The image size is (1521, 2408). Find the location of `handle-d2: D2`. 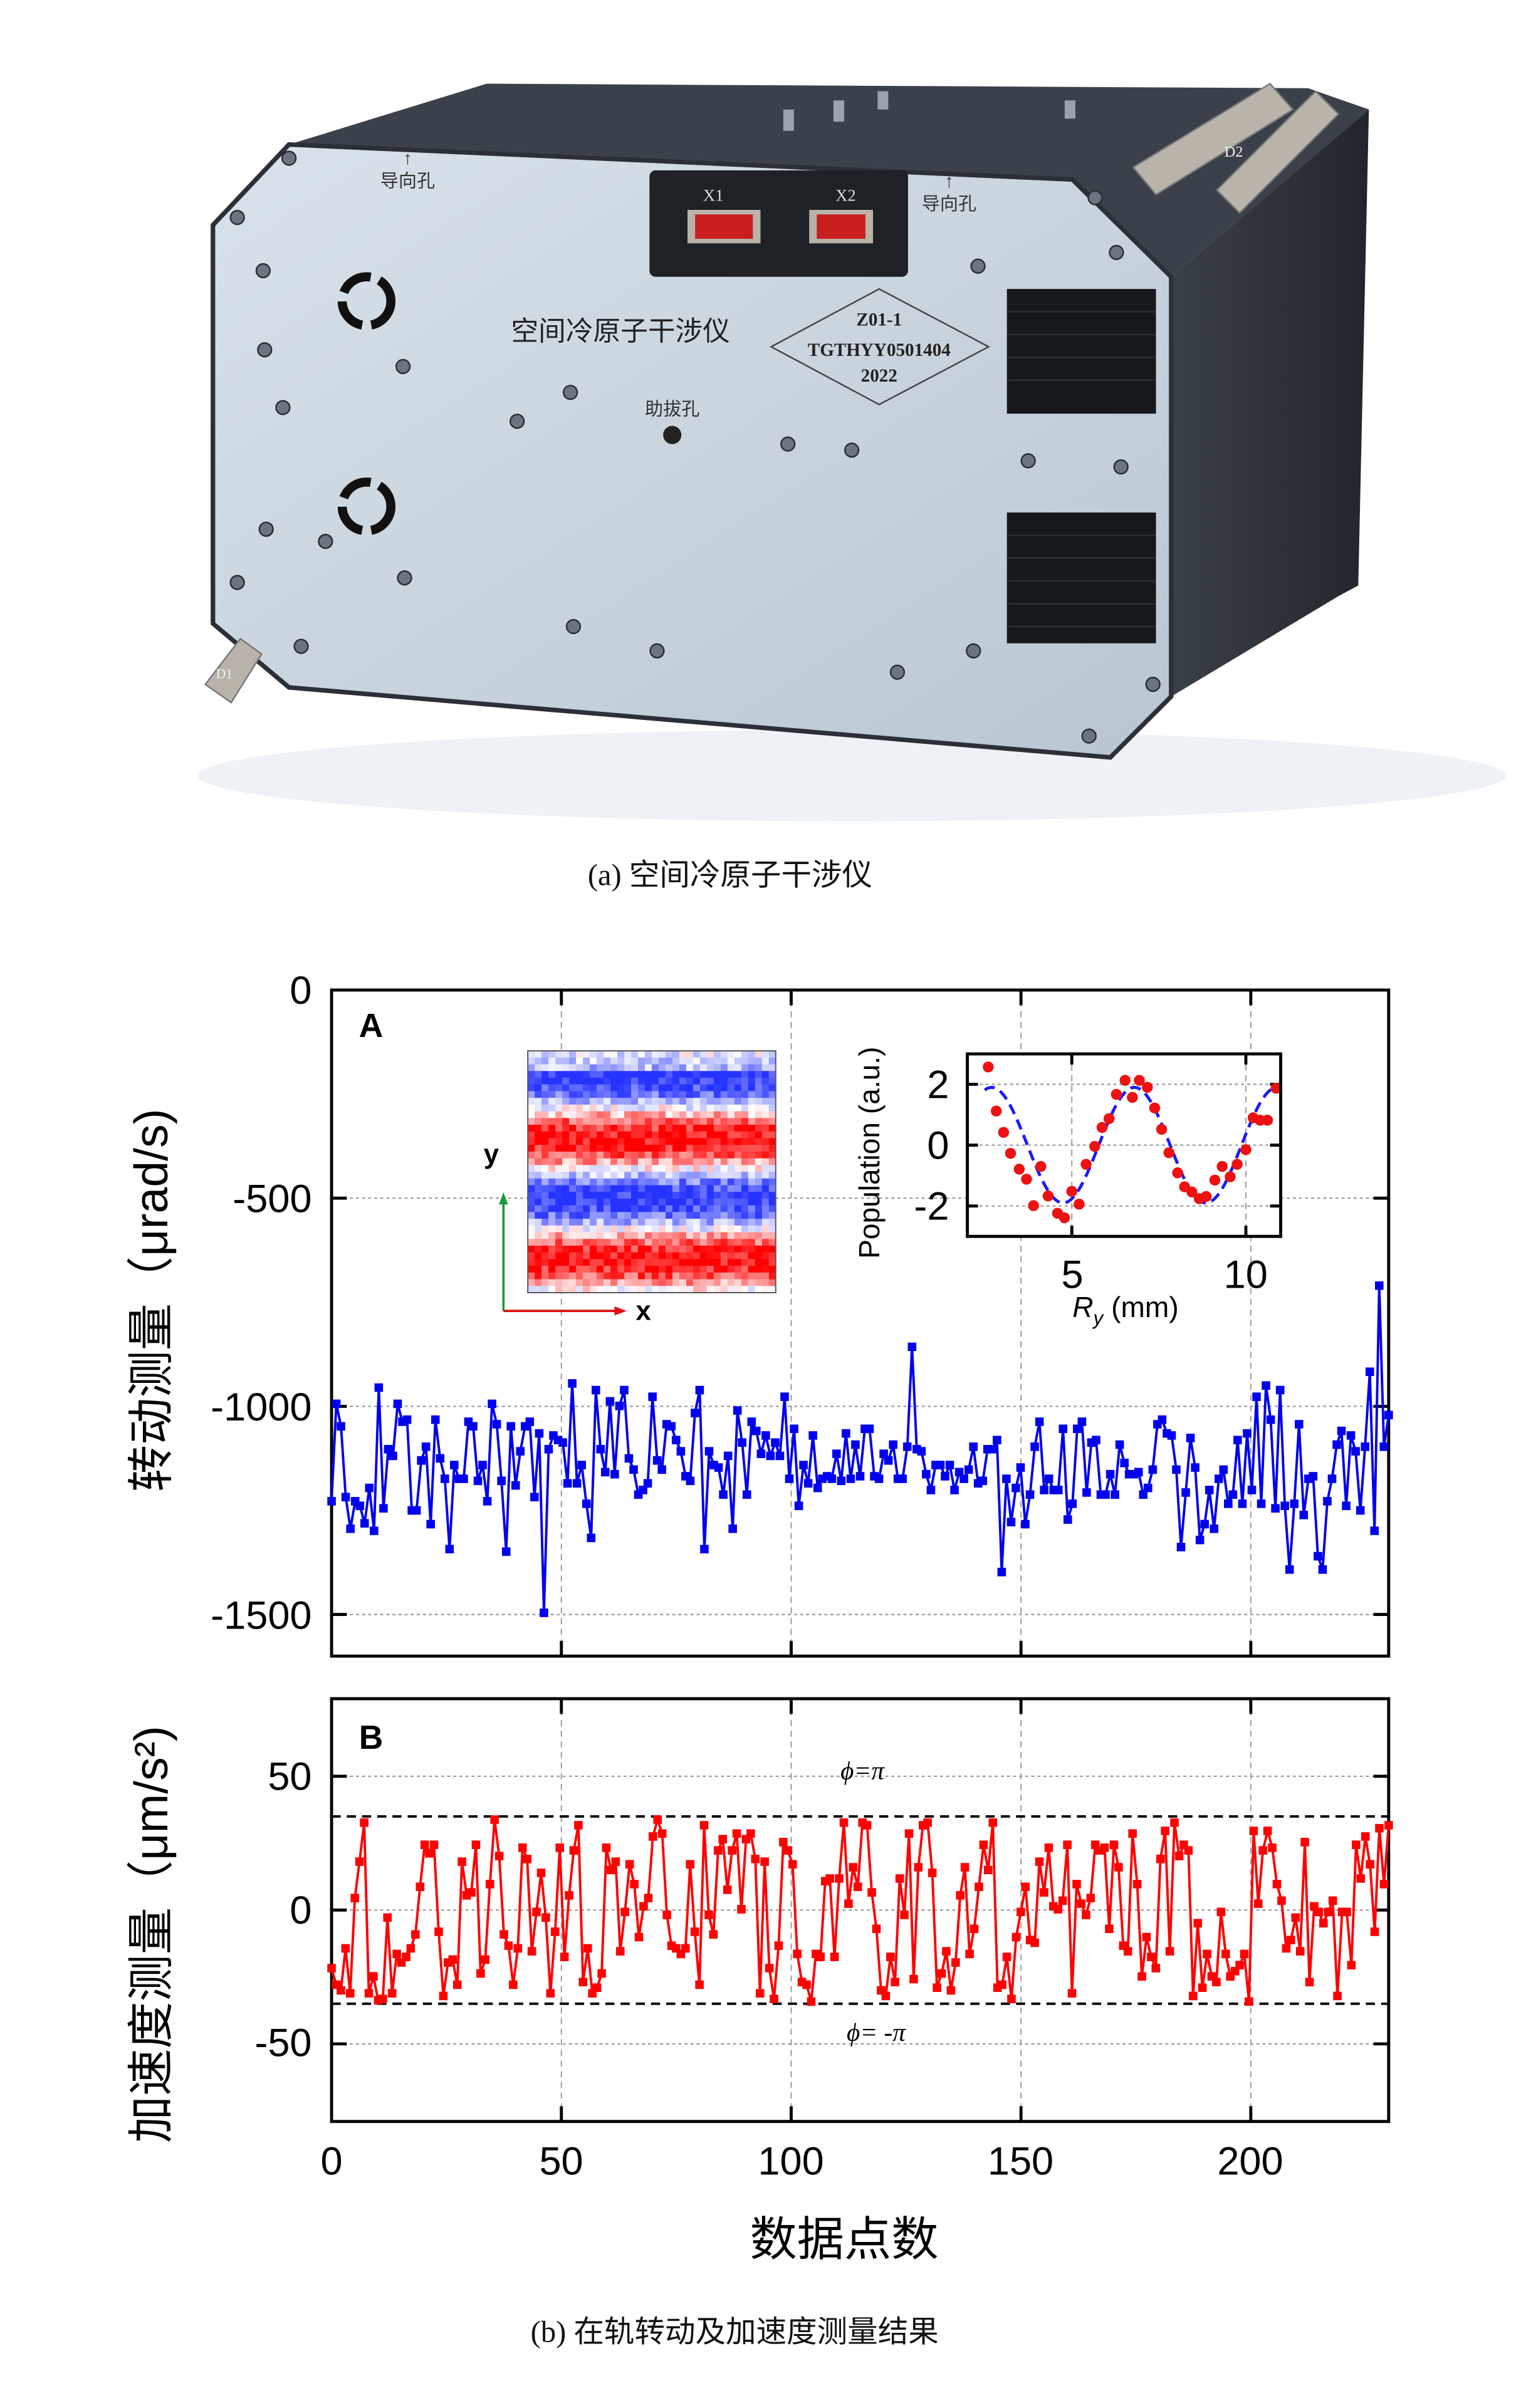

handle-d2: D2 is located at coordinates (1236, 148).